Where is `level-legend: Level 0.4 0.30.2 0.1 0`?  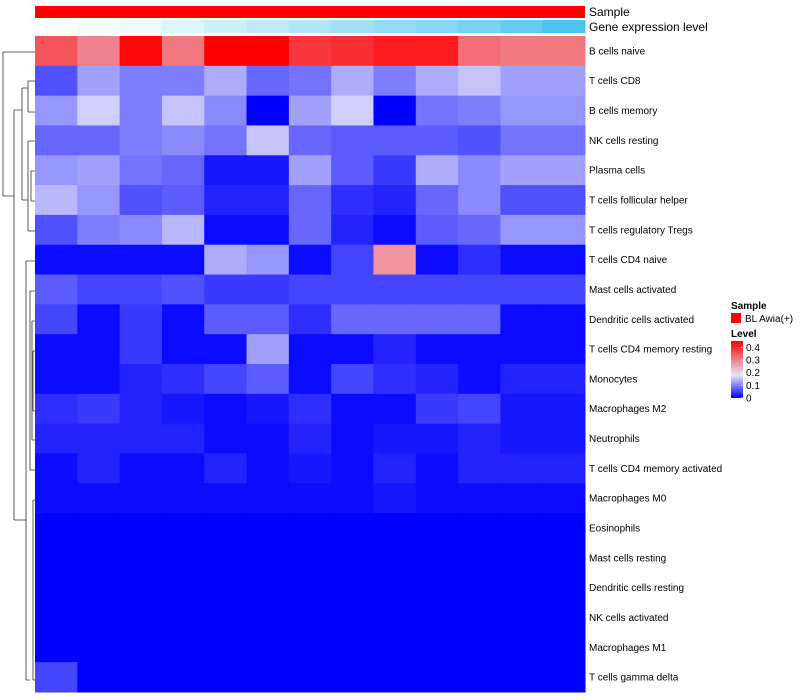
level-legend: Level 0.4 0.30.2 0.1 0 is located at coordinates (745, 367).